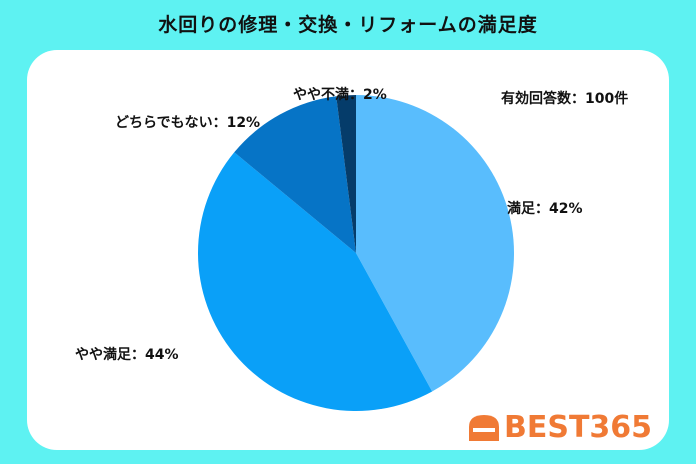 This screenshot has height=464, width=696. Describe the element at coordinates (578, 427) in the screenshot. I see `brand-name: BEST365` at that location.